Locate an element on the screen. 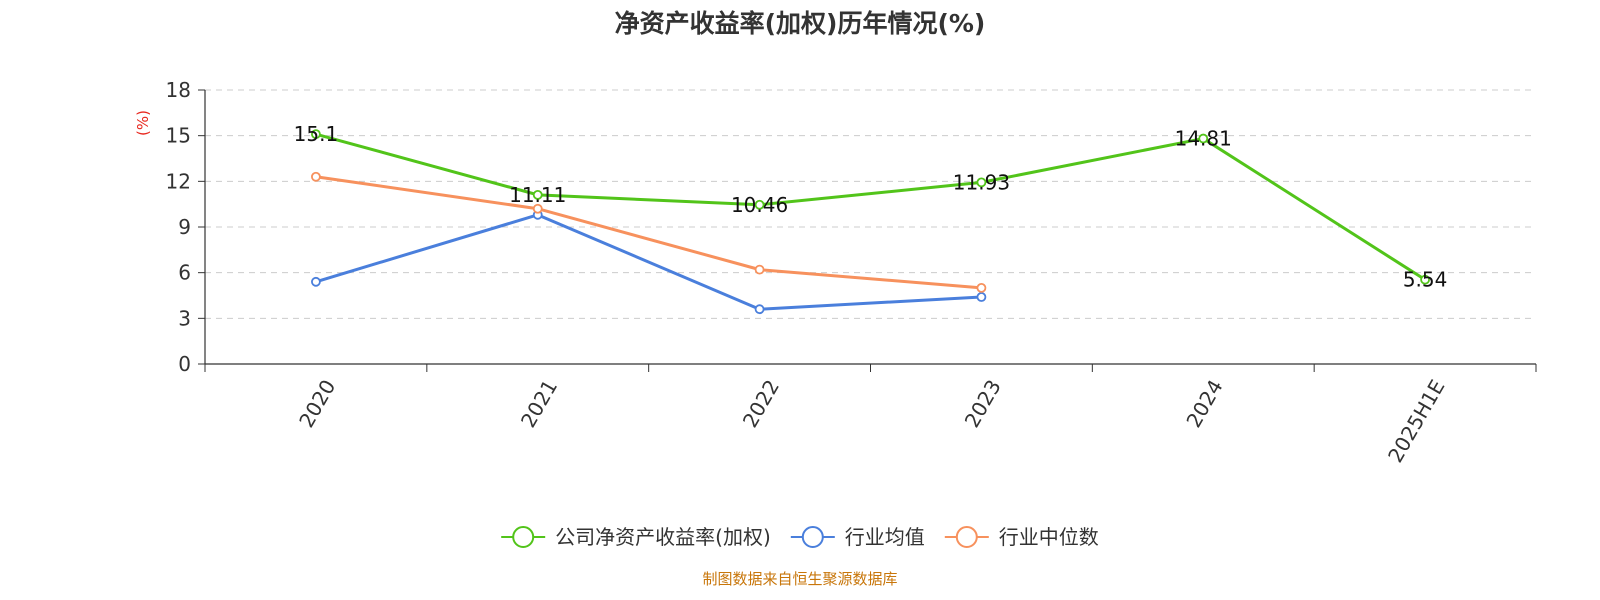 The width and height of the screenshot is (1600, 600). data-label: 14.81 is located at coordinates (1203, 139).